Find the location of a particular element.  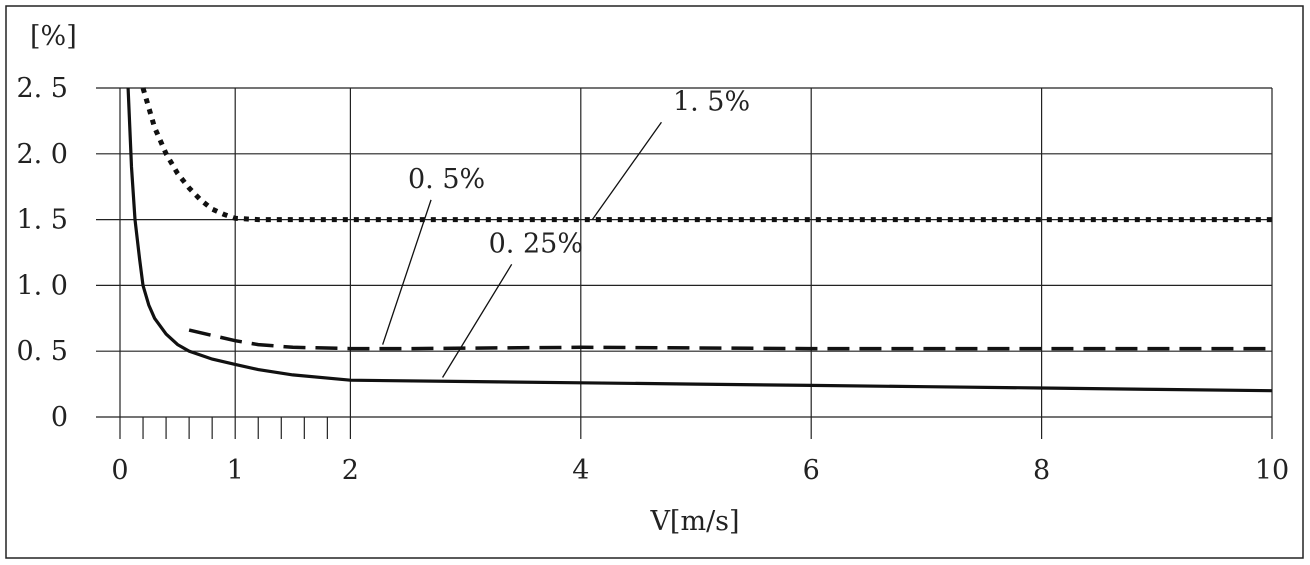

y-tick-label: 1. 0 is located at coordinates (42, 285).